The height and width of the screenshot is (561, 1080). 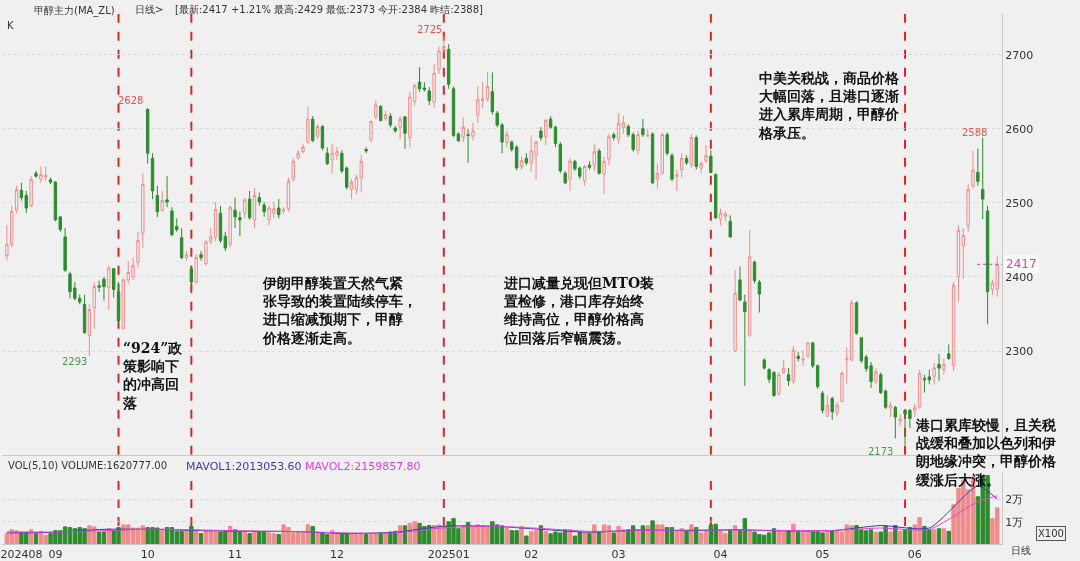 What do you see at coordinates (1021, 264) in the screenshot?
I see `ref-line-label: 2417` at bounding box center [1021, 264].